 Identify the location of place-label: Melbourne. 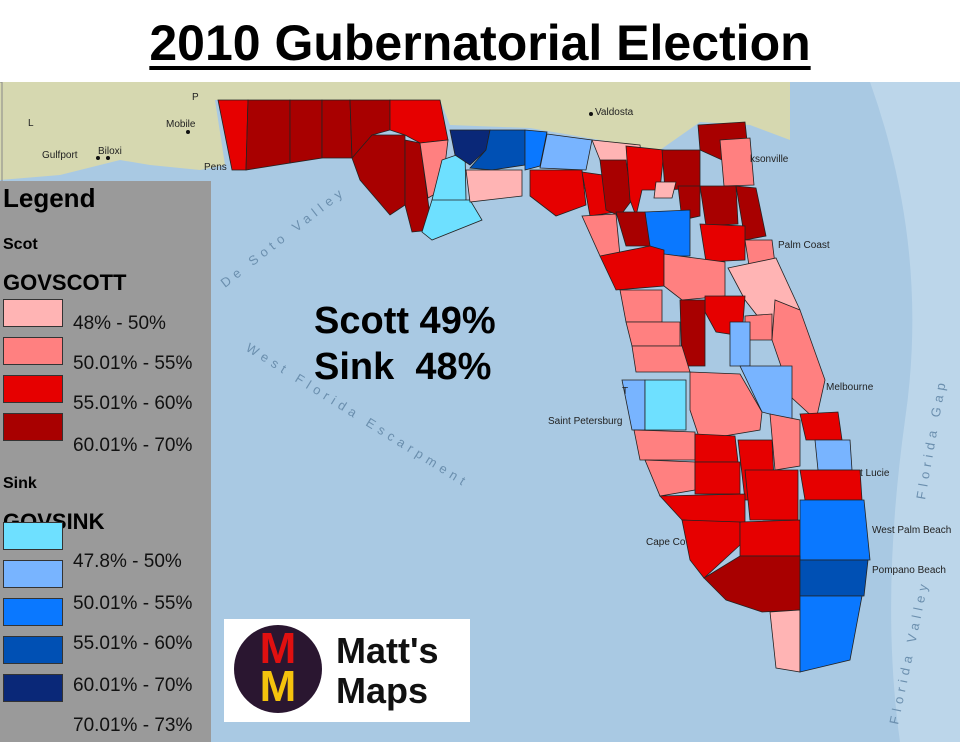
(850, 387).